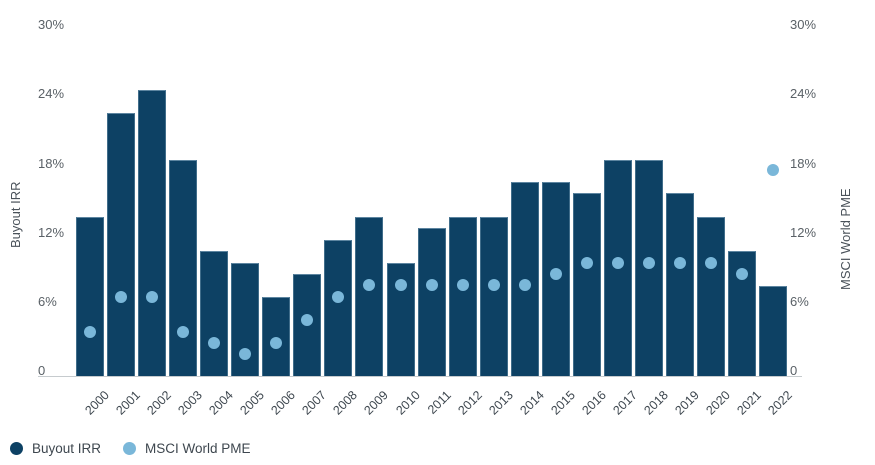 This screenshot has height=465, width=875. I want to click on y-tick-left-12%: 12%, so click(51, 232).